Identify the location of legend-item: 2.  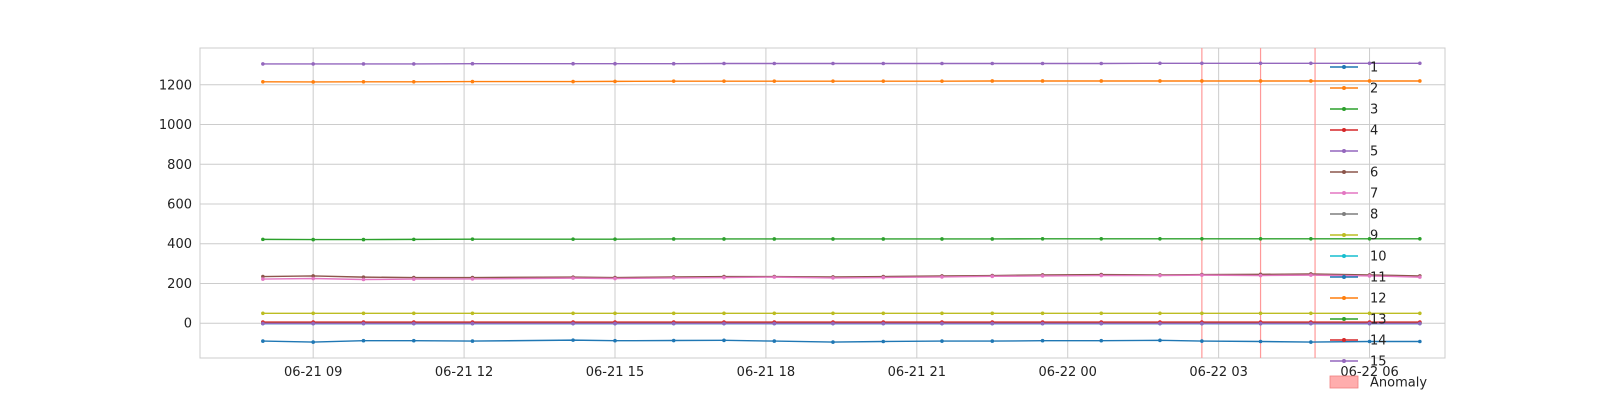
(1354, 89).